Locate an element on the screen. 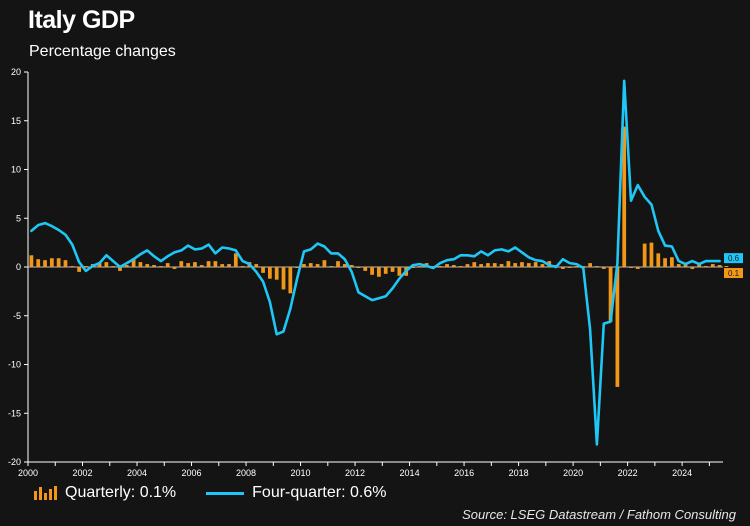 The height and width of the screenshot is (526, 750). x-tick-label: 2002 is located at coordinates (82, 473).